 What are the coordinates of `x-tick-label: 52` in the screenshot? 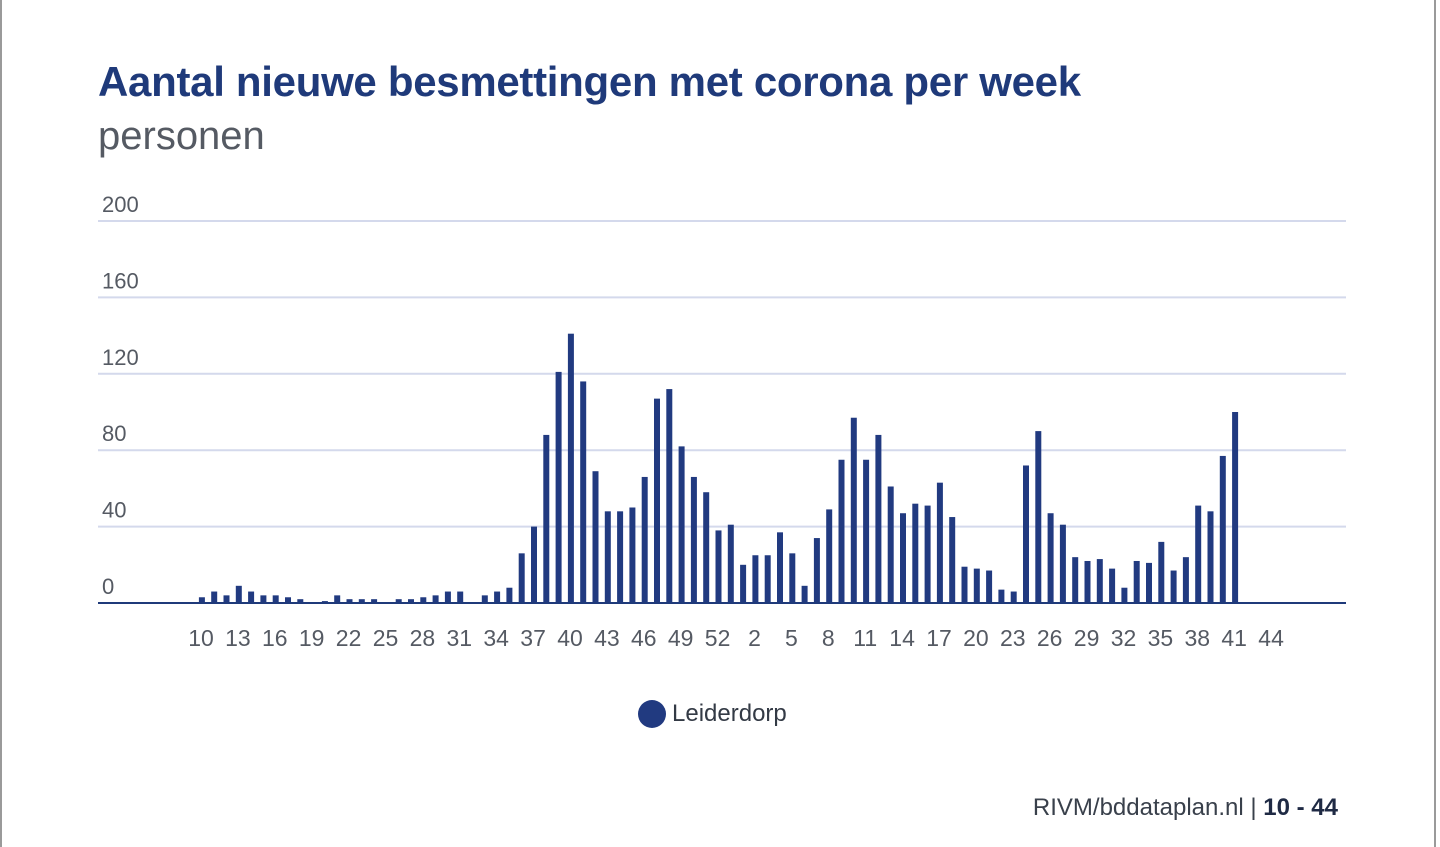 It's located at (718, 638).